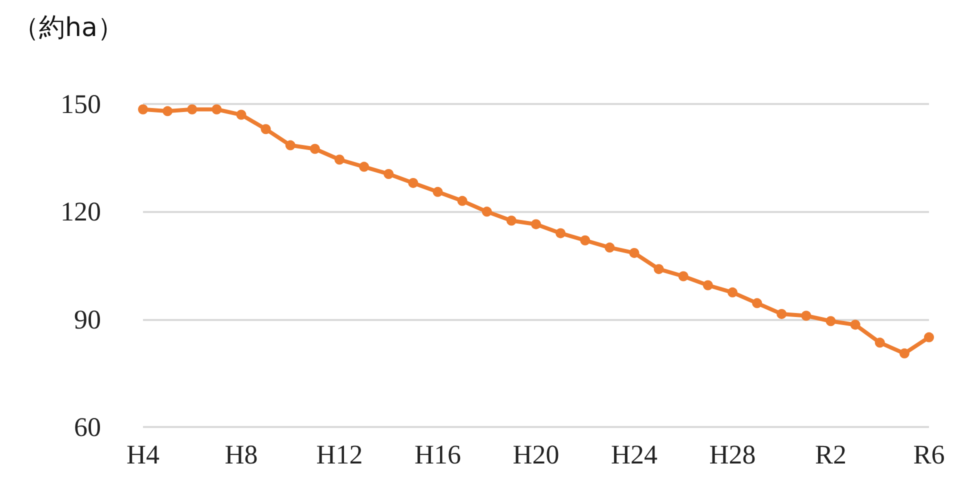 The width and height of the screenshot is (959, 497). Describe the element at coordinates (929, 455) in the screenshot. I see `x-tick-label: R6` at that location.